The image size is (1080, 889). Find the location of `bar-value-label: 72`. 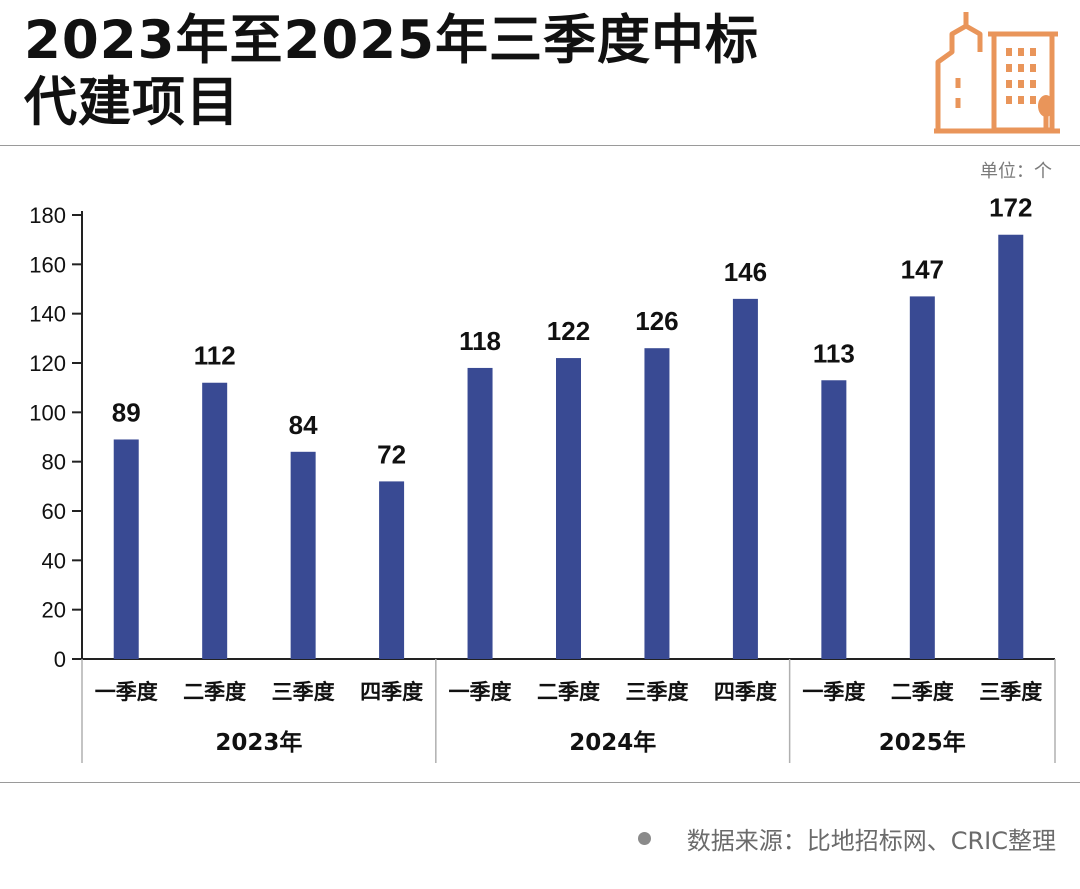

bar-value-label: 72 is located at coordinates (391, 454).